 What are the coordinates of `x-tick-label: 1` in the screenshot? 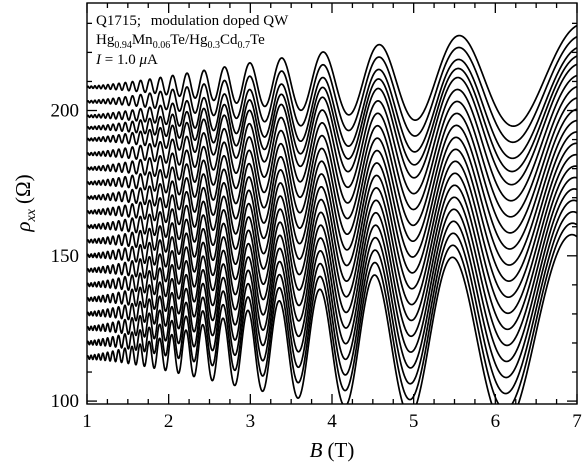 It's located at (87, 421).